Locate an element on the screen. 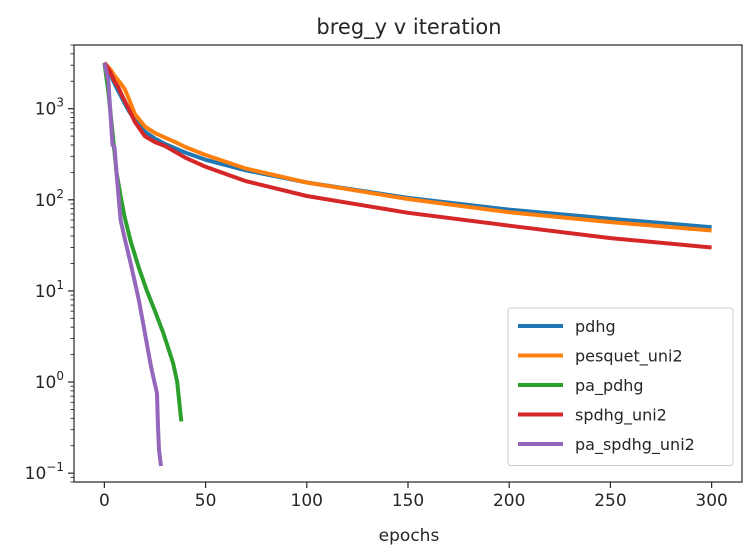  chart-title: breg_y v iteration is located at coordinates (408, 27).